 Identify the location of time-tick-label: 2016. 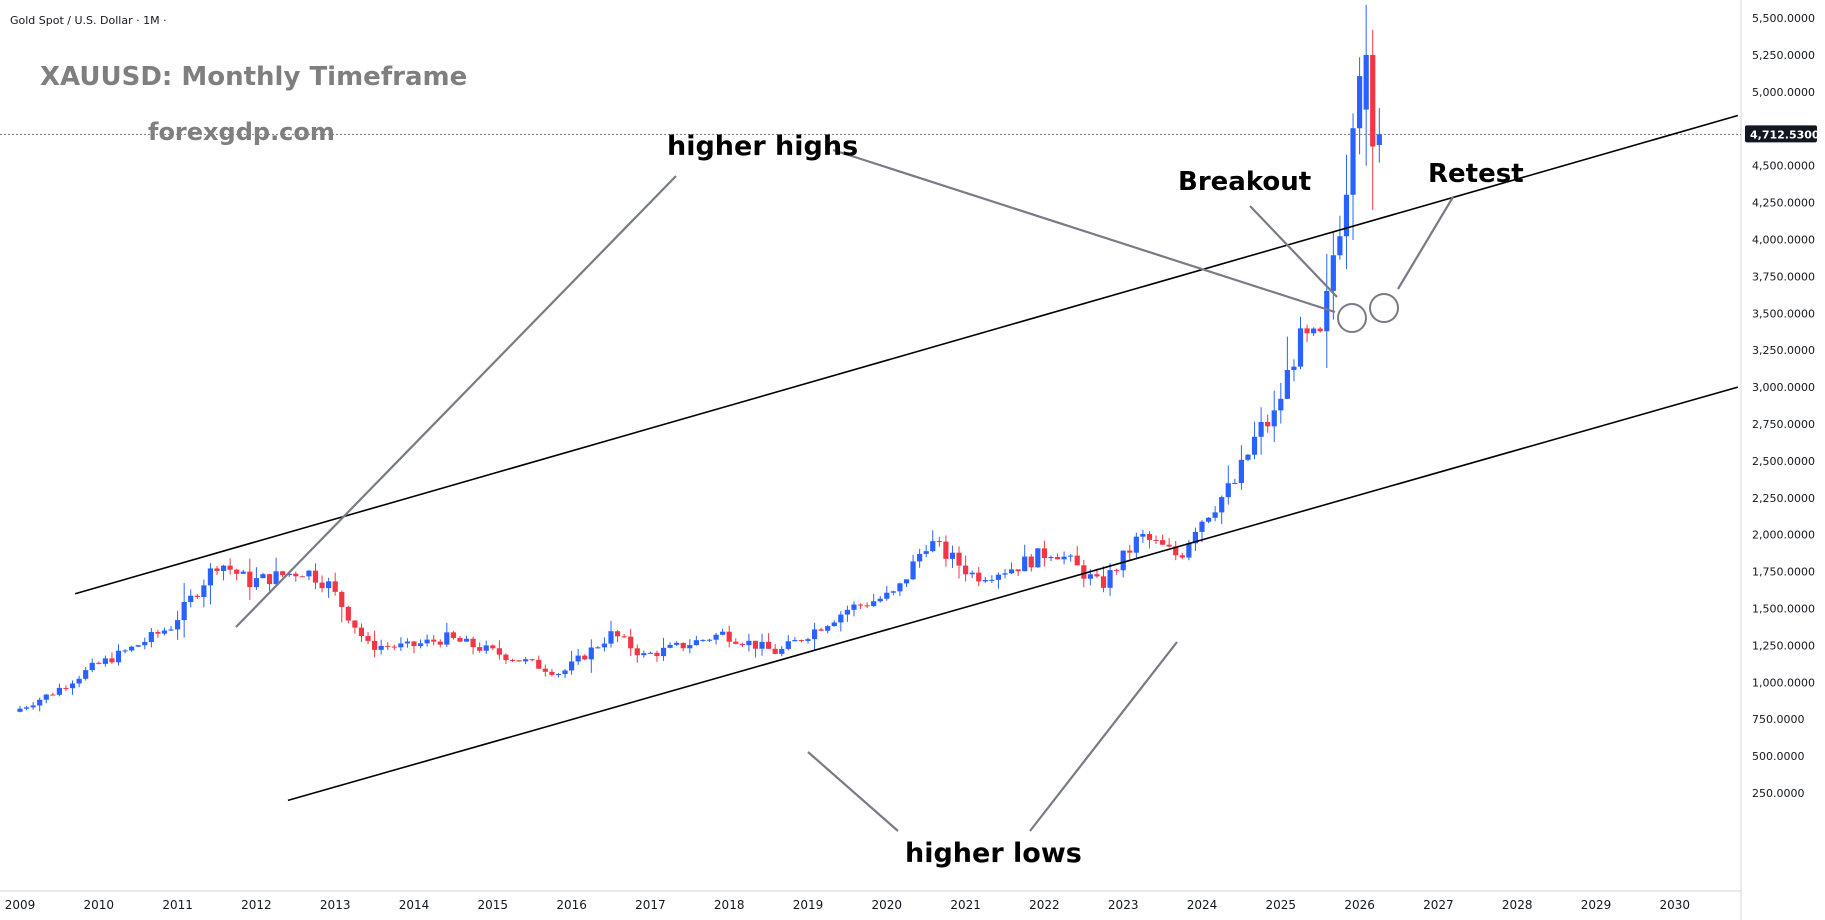
(571, 905).